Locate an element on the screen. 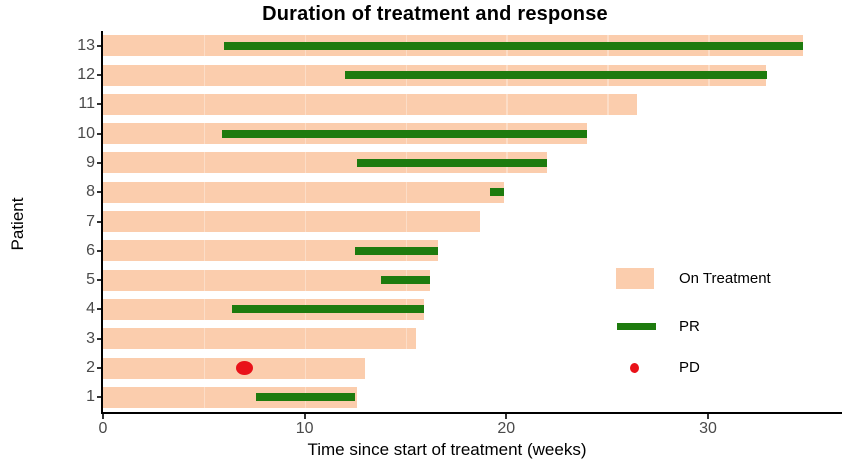 The width and height of the screenshot is (846, 474). legend-label-pd: PD is located at coordinates (689, 367).